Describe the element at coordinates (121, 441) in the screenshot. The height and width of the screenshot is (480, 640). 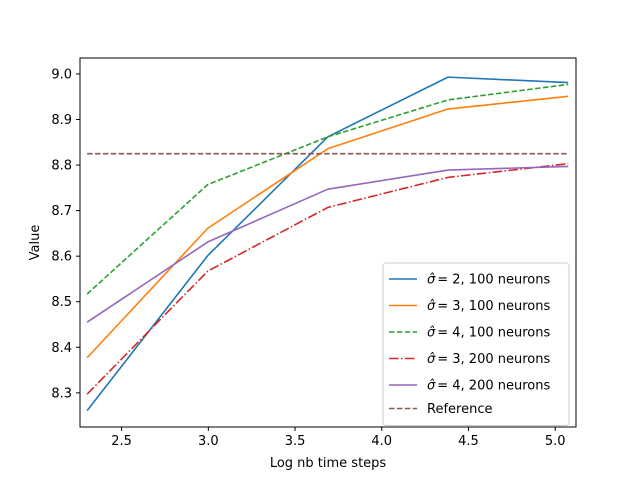
I see `x-tick-label: 2.5` at that location.